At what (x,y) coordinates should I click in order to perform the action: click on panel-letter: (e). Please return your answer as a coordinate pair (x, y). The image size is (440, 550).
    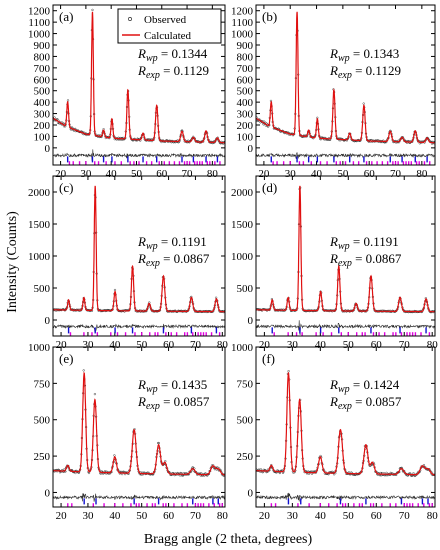
    Looking at the image, I should click on (66, 358).